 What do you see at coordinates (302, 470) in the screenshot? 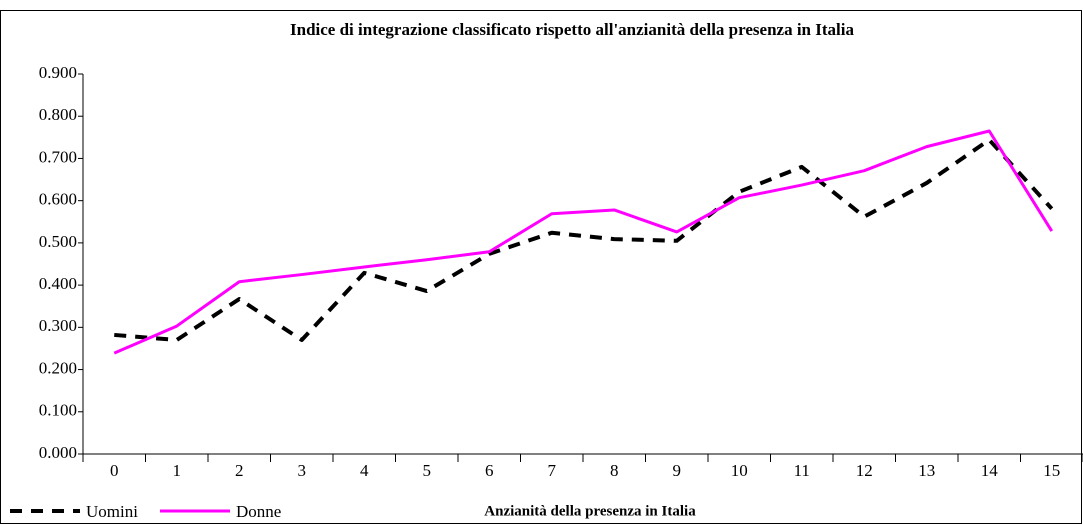
I see `x-tick-label: 3` at bounding box center [302, 470].